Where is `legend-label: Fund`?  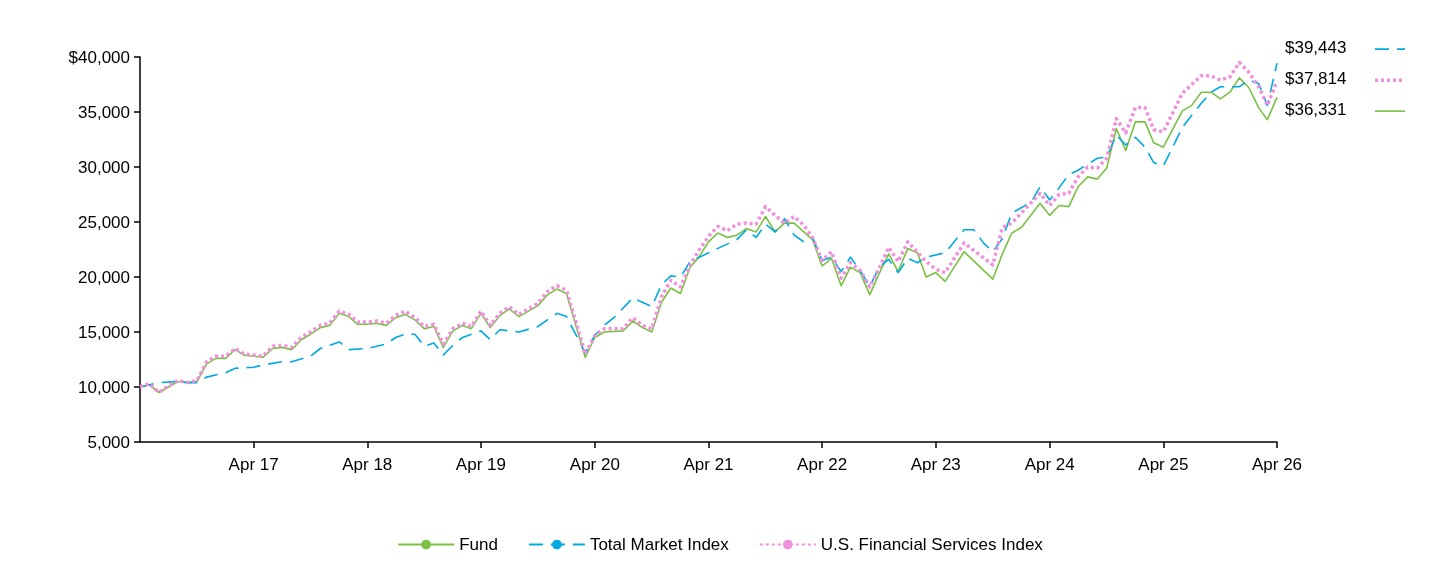 legend-label: Fund is located at coordinates (478, 544).